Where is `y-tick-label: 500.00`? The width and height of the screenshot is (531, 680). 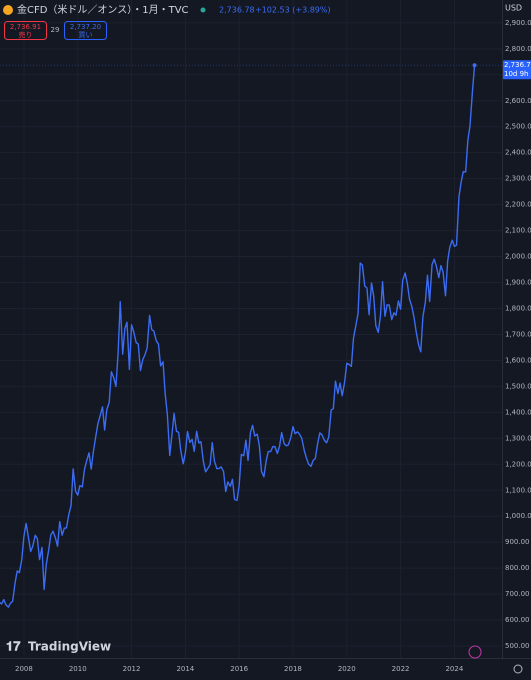
y-tick-label: 500.00 is located at coordinates (517, 646).